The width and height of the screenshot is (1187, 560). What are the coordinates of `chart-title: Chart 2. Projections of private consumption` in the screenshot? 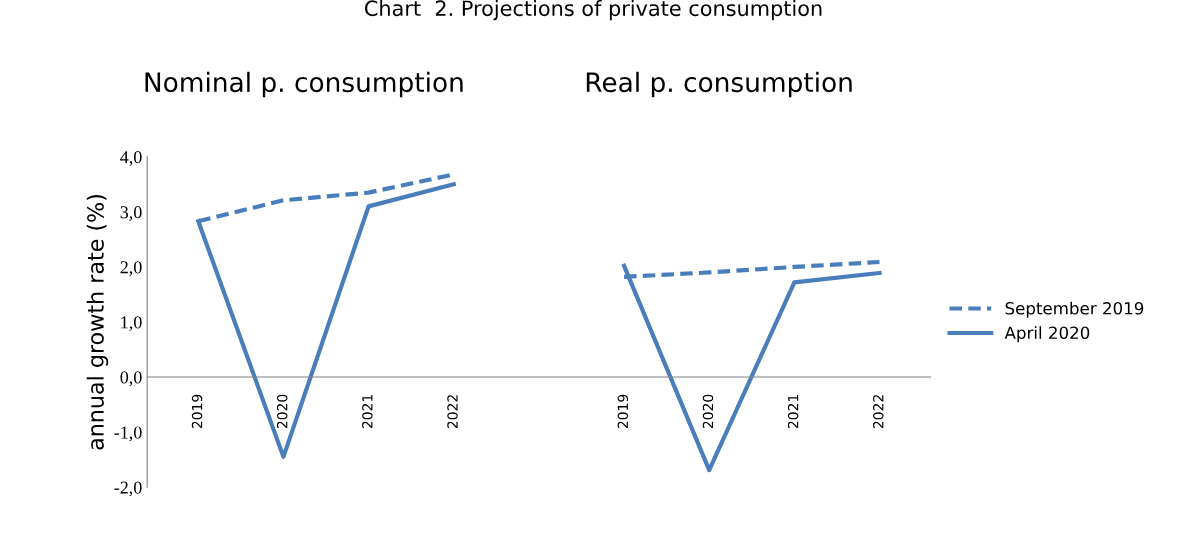 It's located at (593, 10).